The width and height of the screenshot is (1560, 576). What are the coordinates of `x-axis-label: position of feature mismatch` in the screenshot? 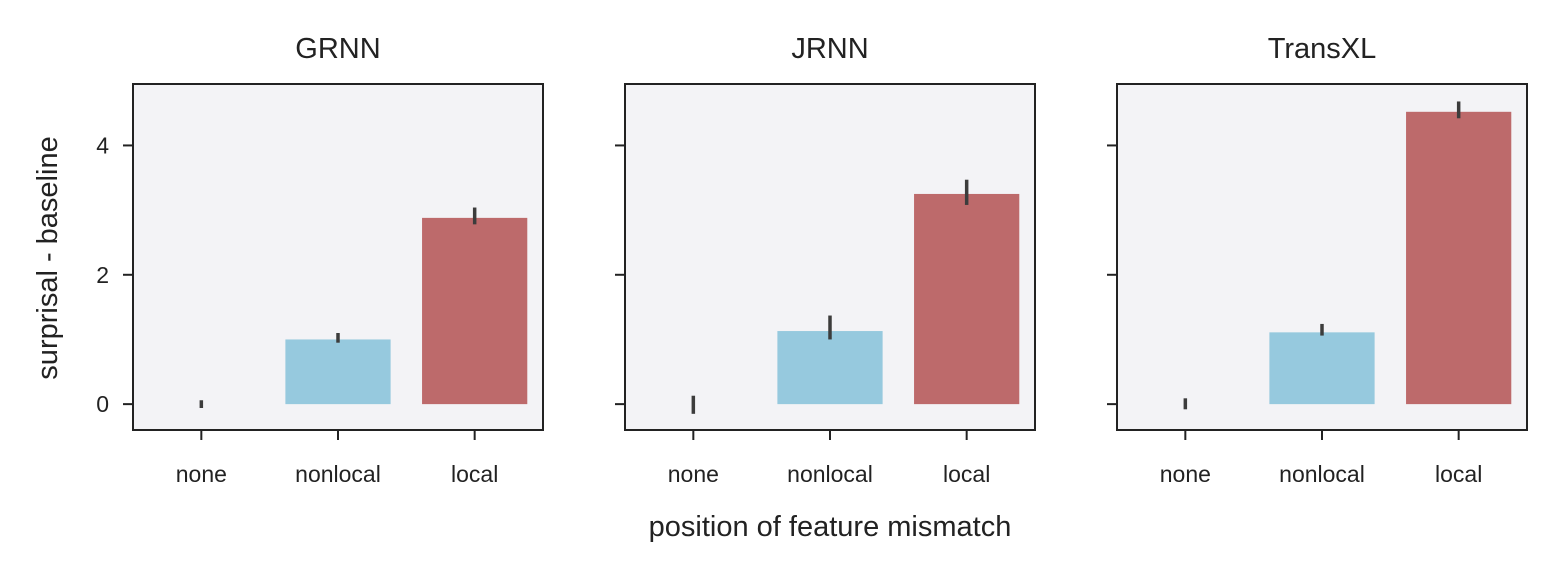 It's located at (830, 527).